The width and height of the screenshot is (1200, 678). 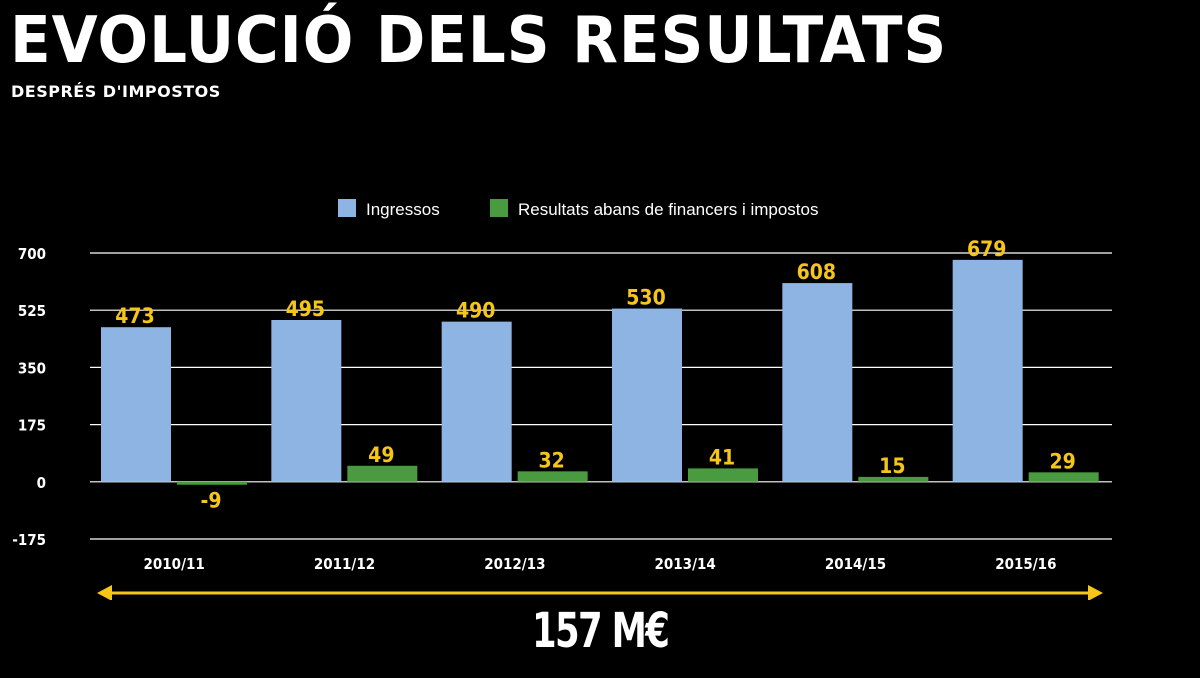 I want to click on legend-label-ingressos: Ingressos, so click(x=403, y=209).